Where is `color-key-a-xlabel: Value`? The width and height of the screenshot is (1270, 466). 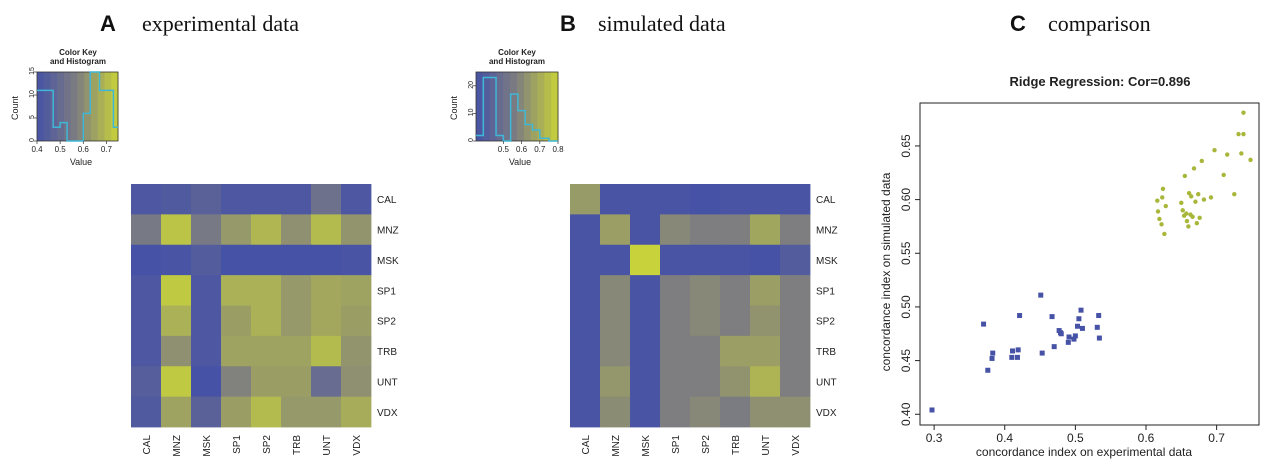
color-key-a-xlabel: Value is located at coordinates (81, 162).